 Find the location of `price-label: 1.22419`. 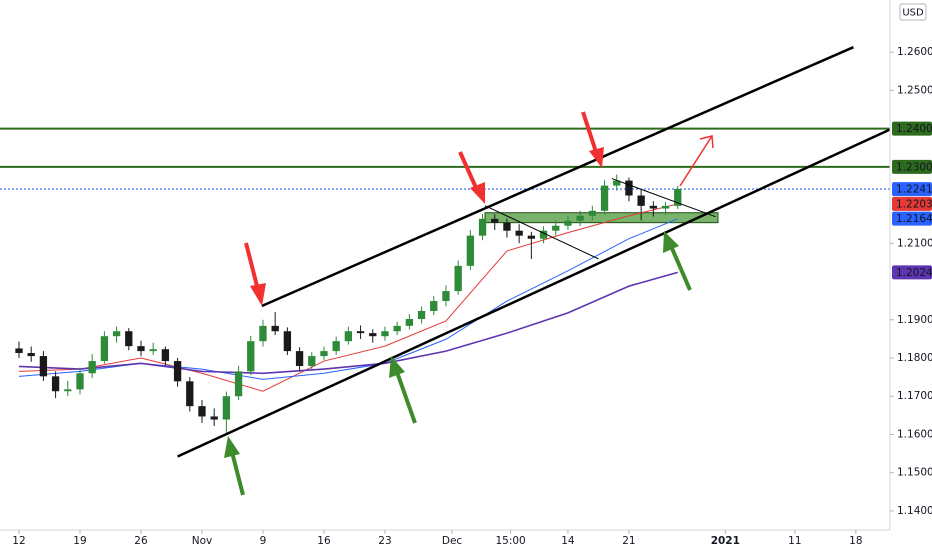

price-label: 1.22419 is located at coordinates (914, 190).